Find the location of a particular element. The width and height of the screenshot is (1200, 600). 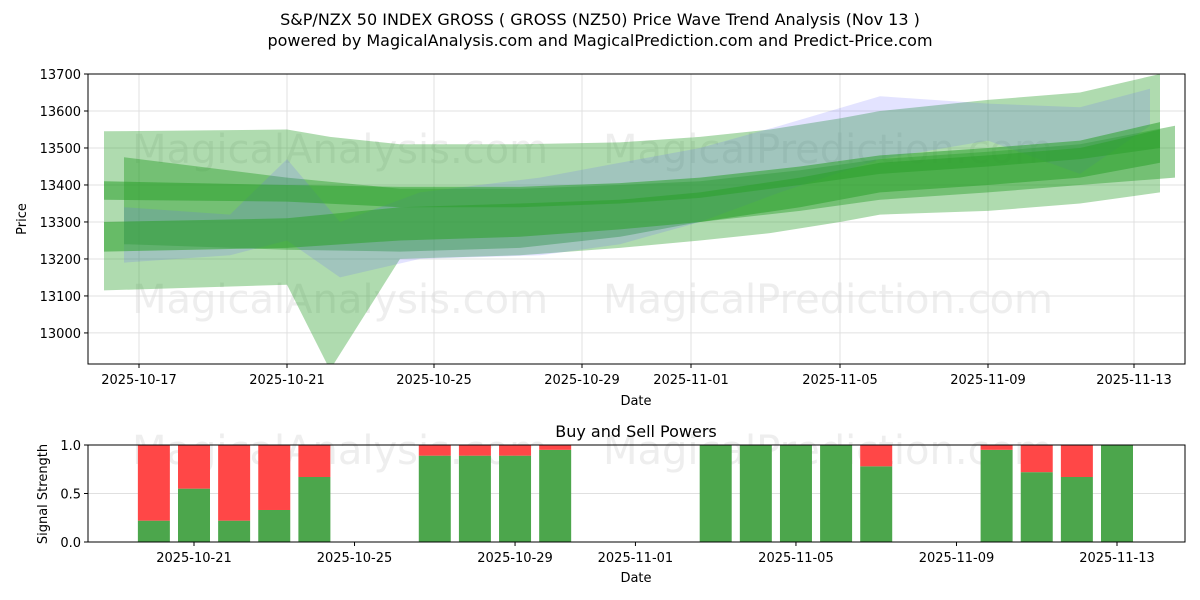

svg-text: 13300 is located at coordinates (60, 223).